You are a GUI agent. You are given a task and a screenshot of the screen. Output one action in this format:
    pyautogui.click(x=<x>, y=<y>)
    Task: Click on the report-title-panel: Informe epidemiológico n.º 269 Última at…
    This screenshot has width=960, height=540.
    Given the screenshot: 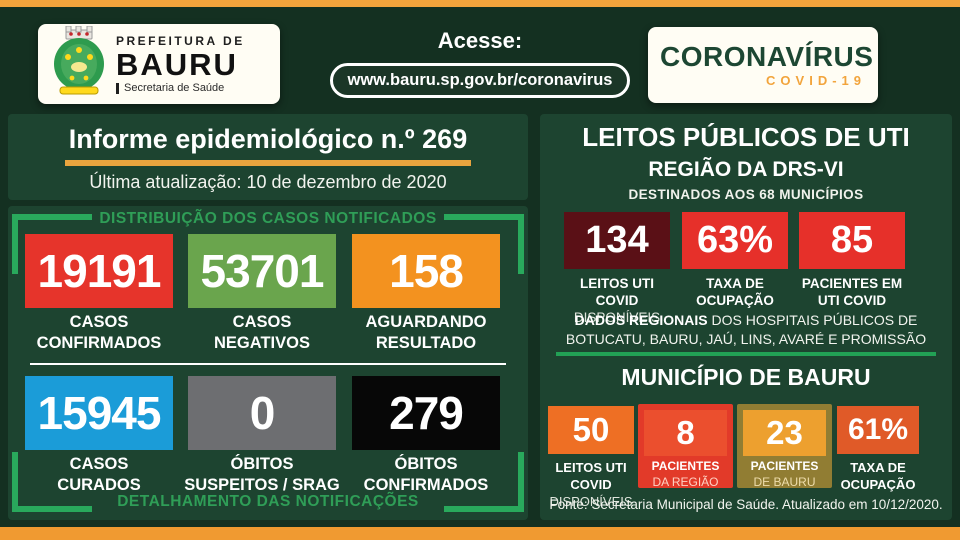 What is the action you would take?
    pyautogui.click(x=268, y=157)
    